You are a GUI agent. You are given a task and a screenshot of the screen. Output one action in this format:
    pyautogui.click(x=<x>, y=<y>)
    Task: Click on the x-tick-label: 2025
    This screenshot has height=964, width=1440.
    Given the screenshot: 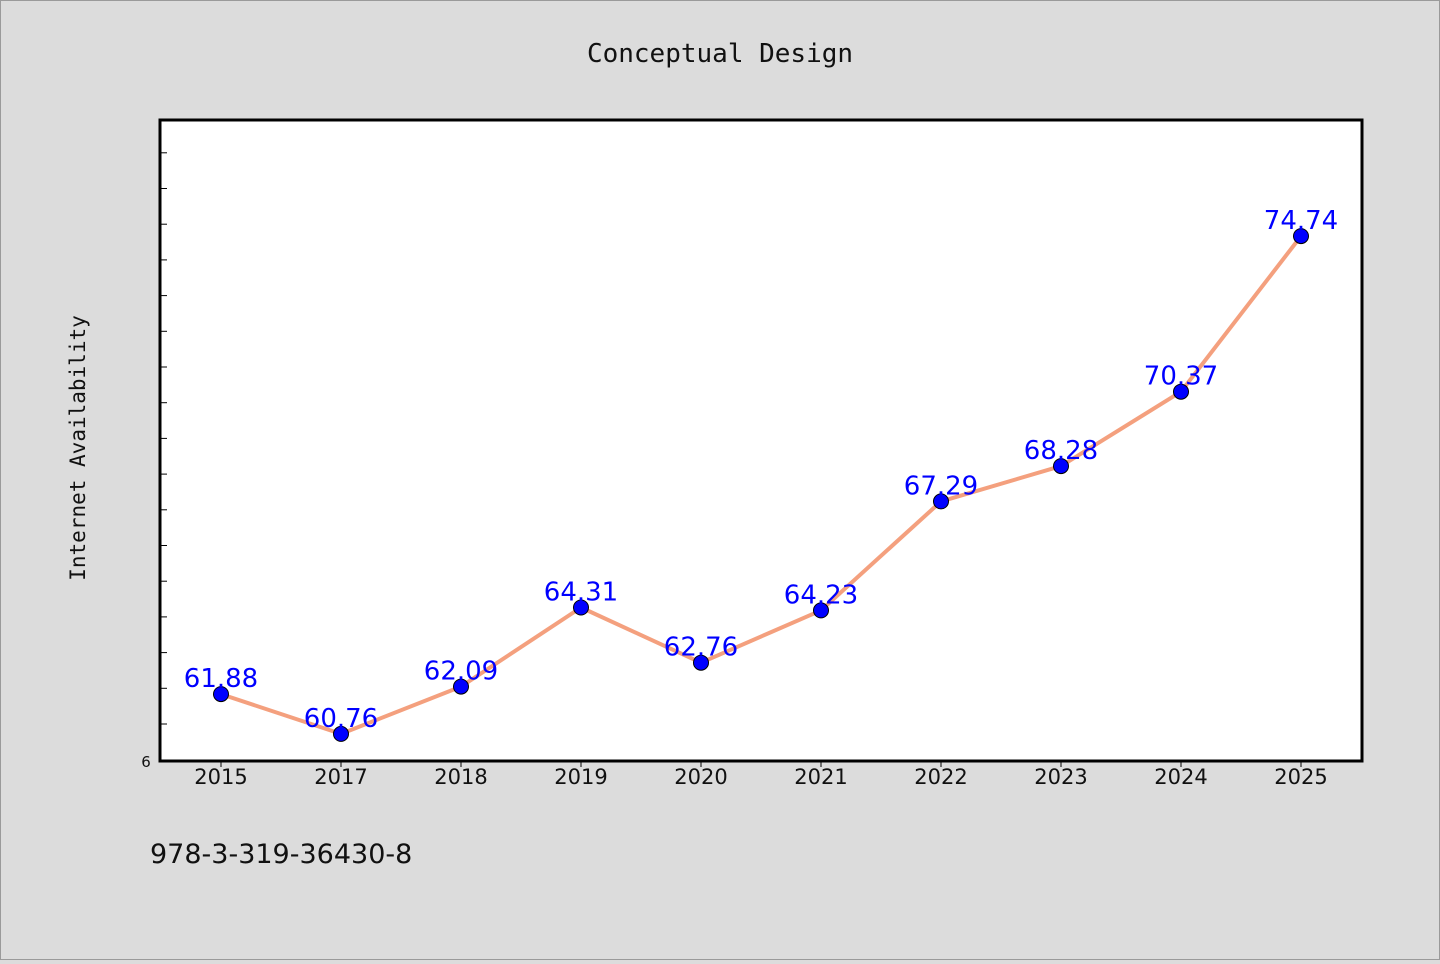 What is the action you would take?
    pyautogui.click(x=1300, y=777)
    